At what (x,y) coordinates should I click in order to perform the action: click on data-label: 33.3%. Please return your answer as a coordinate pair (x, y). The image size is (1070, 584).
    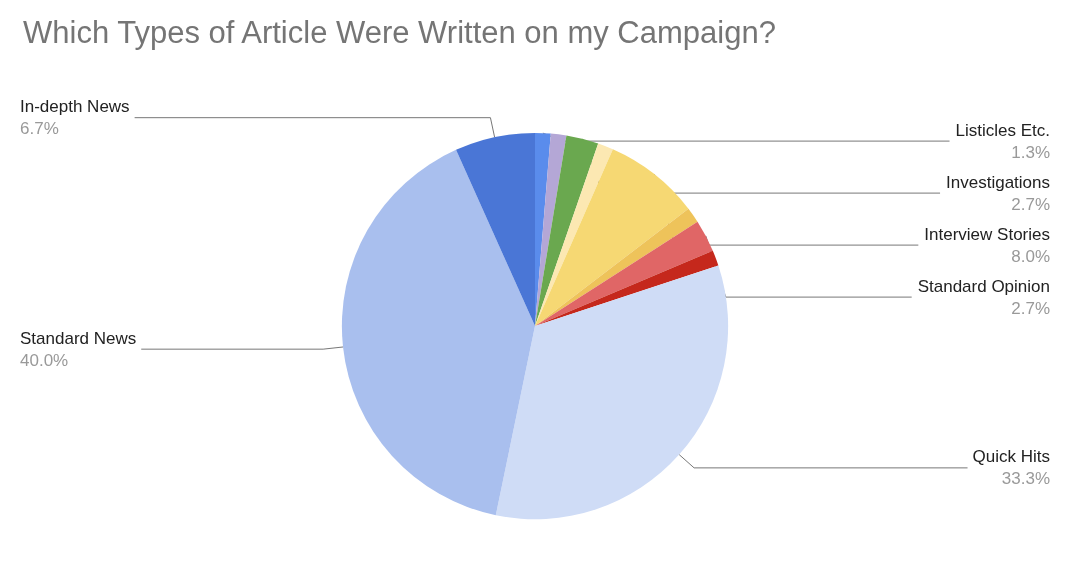
    Looking at the image, I should click on (1025, 479).